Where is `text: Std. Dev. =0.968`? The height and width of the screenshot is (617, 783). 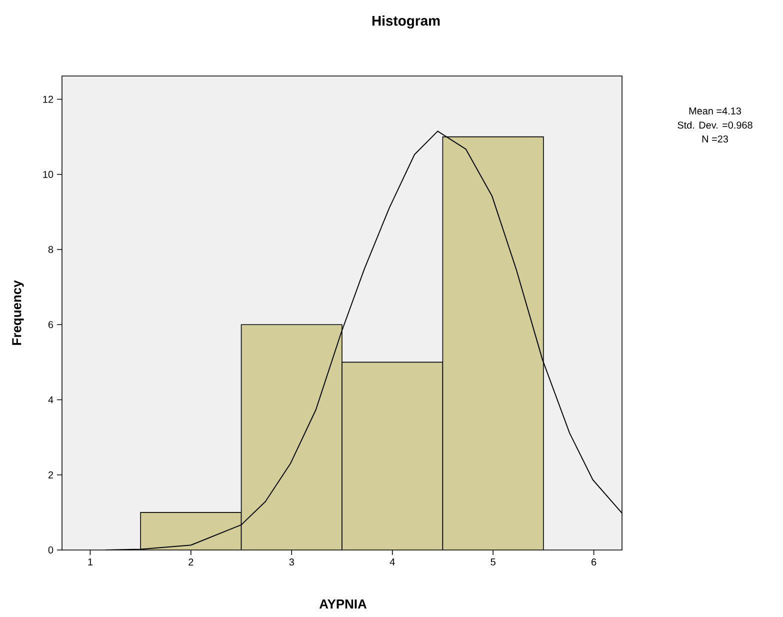 text: Std. Dev. =0.968 is located at coordinates (715, 125).